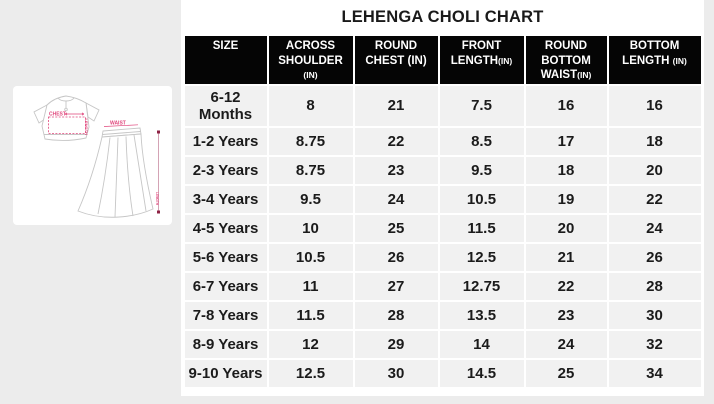  What do you see at coordinates (566, 199) in the screenshot?
I see `value-cell: 19` at bounding box center [566, 199].